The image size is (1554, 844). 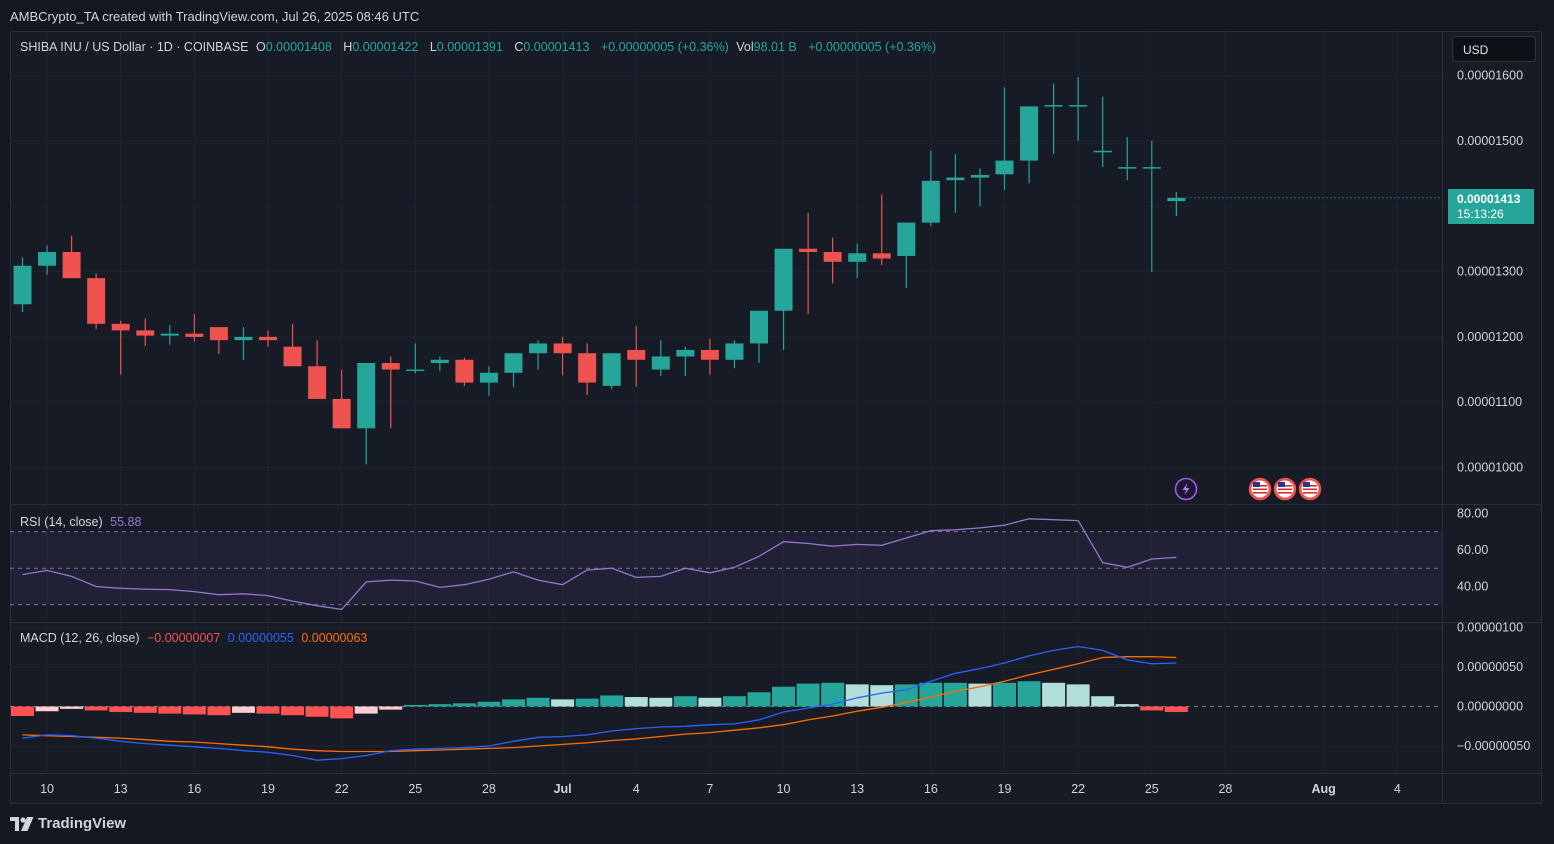 I want to click on time-tick-label: Aug, so click(x=1323, y=789).